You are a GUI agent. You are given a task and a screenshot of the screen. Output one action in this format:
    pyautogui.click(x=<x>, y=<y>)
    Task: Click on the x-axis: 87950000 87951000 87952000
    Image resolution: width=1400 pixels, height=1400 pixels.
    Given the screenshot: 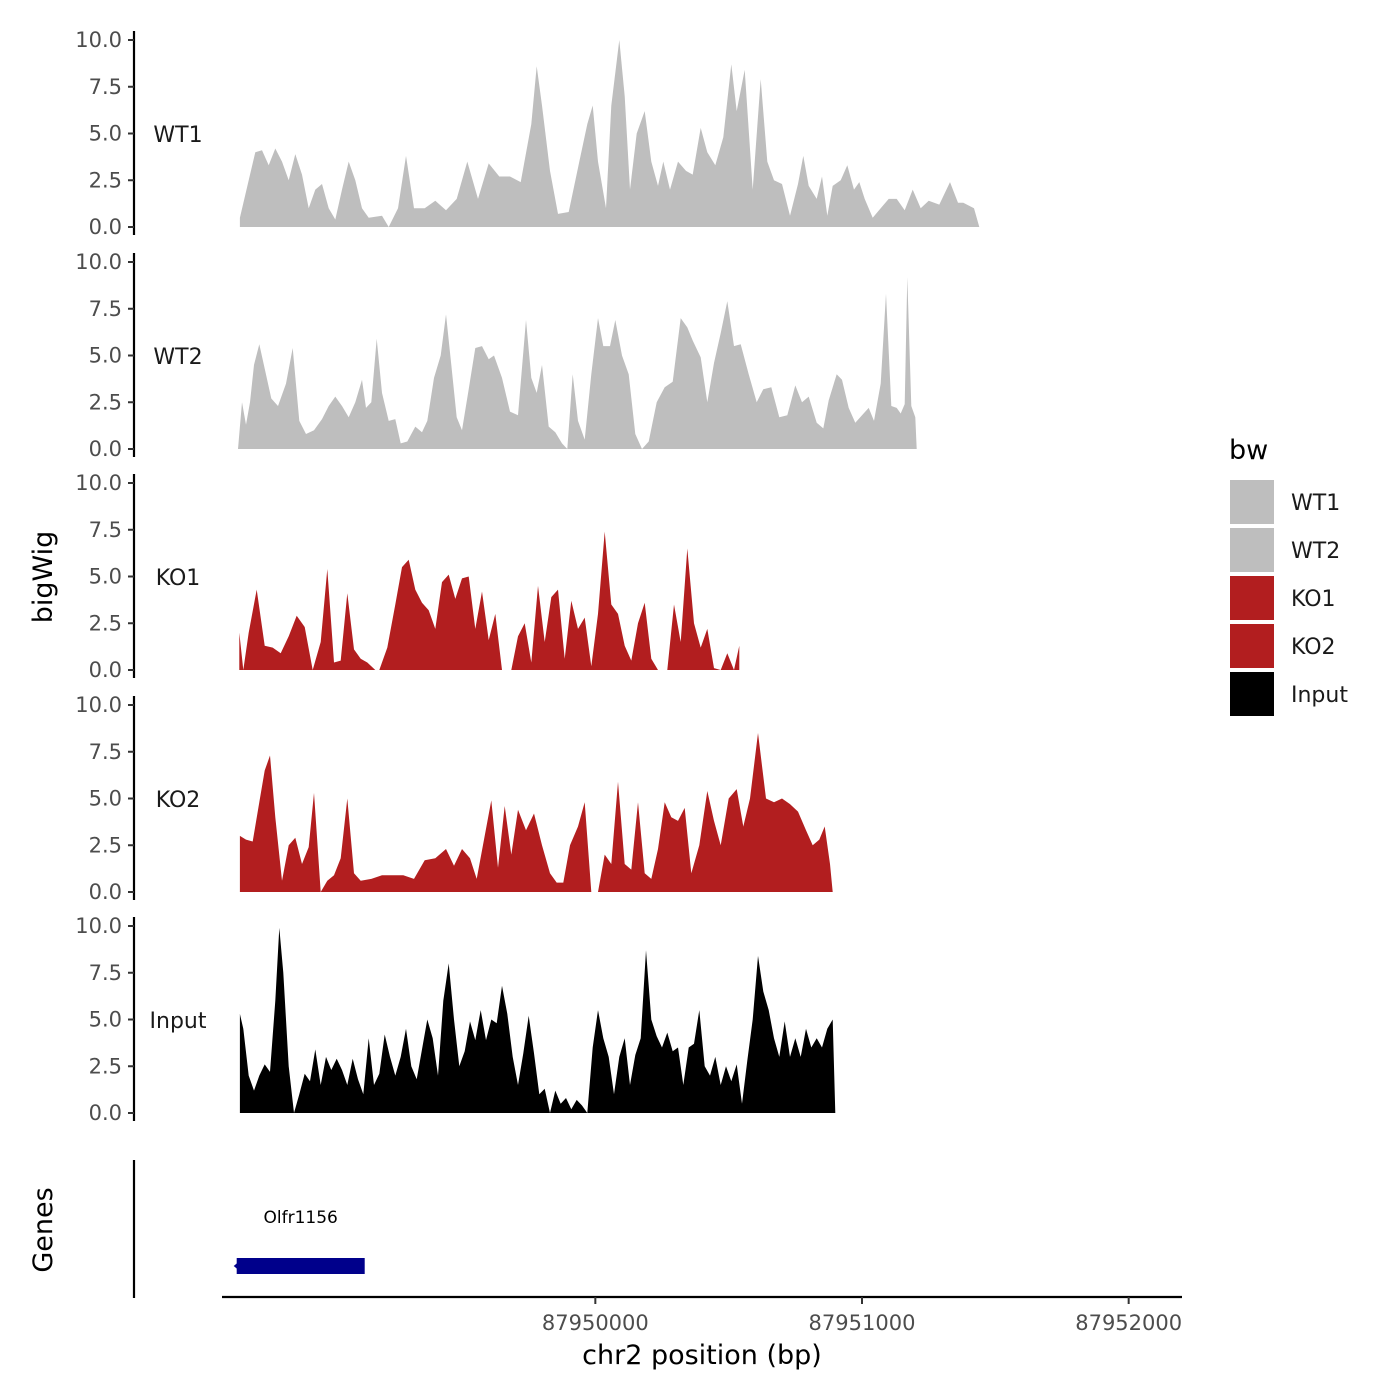 What is the action you would take?
    pyautogui.click(x=702, y=1315)
    